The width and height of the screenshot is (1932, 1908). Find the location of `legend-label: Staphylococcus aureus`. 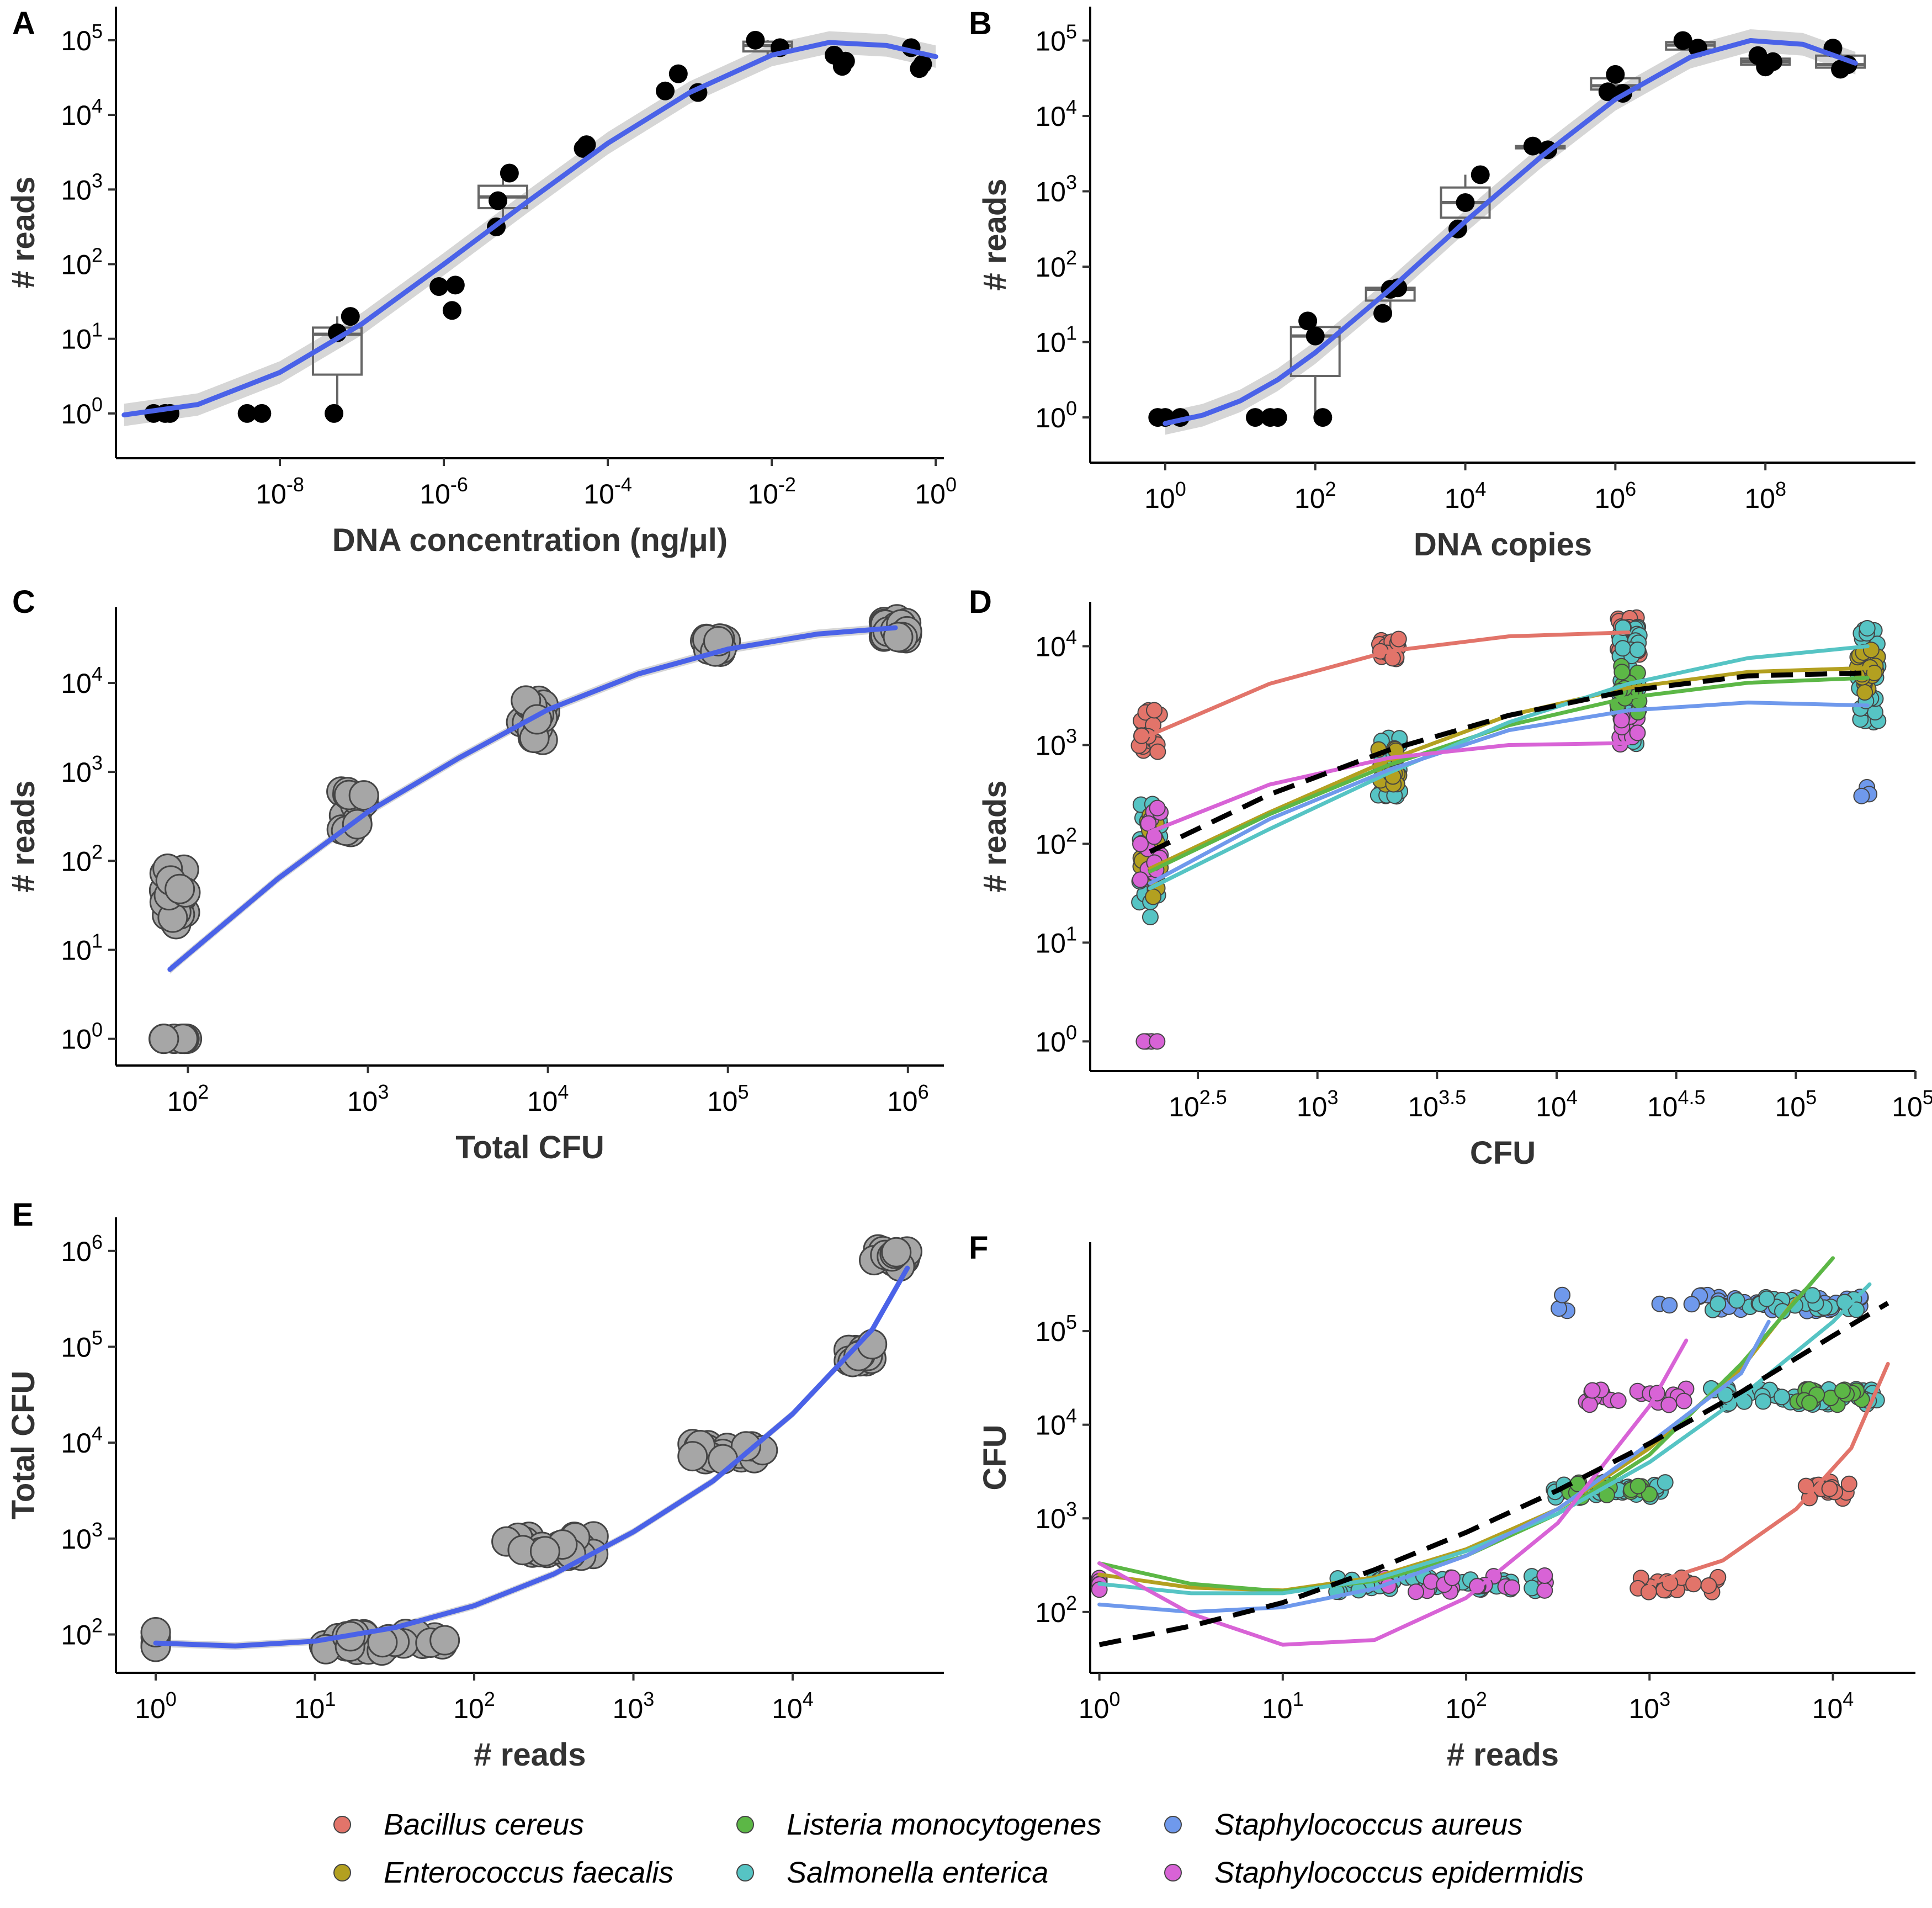

legend-label: Staphylococcus aureus is located at coordinates (1368, 1825).